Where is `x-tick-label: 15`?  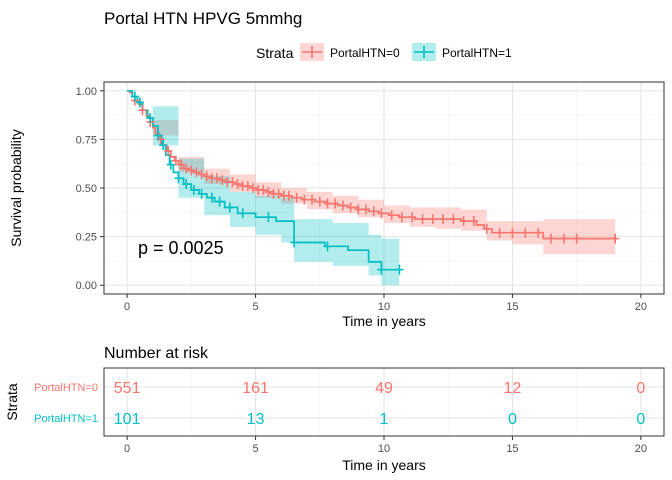 x-tick-label: 15 is located at coordinates (512, 307).